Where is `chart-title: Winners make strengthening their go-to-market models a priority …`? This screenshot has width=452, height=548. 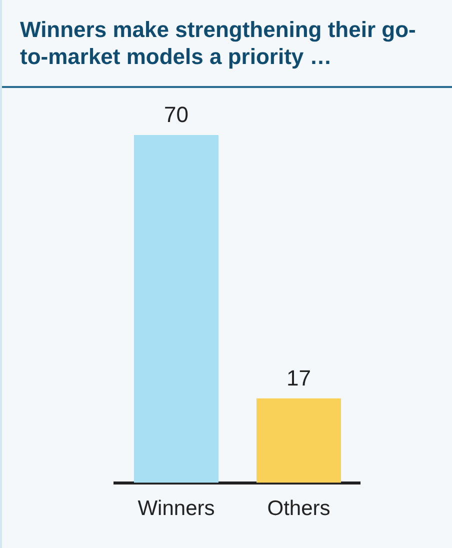 chart-title: Winners make strengthening their go-to-market models a priority … is located at coordinates (218, 43).